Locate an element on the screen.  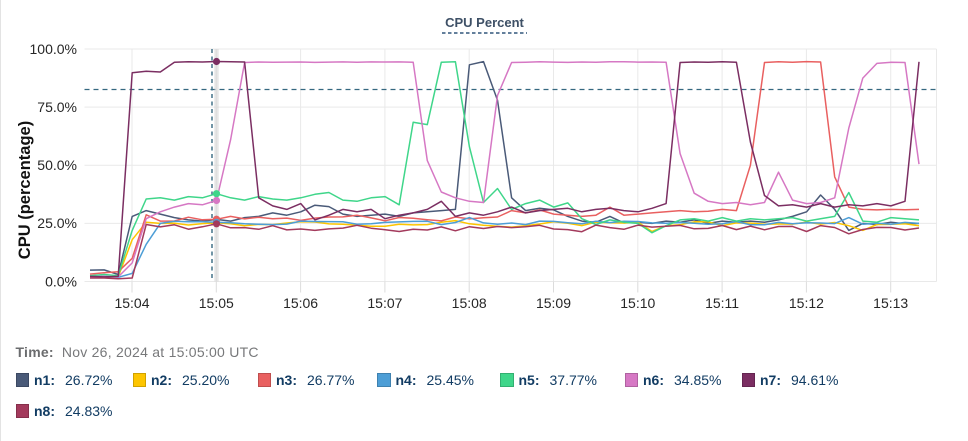
svg-text: 75.0% is located at coordinates (57, 107).